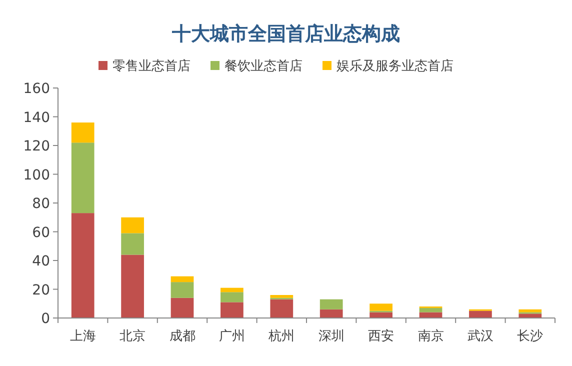 This screenshot has height=366, width=572. What do you see at coordinates (41, 232) in the screenshot?
I see `y-tick-label: 60` at bounding box center [41, 232].